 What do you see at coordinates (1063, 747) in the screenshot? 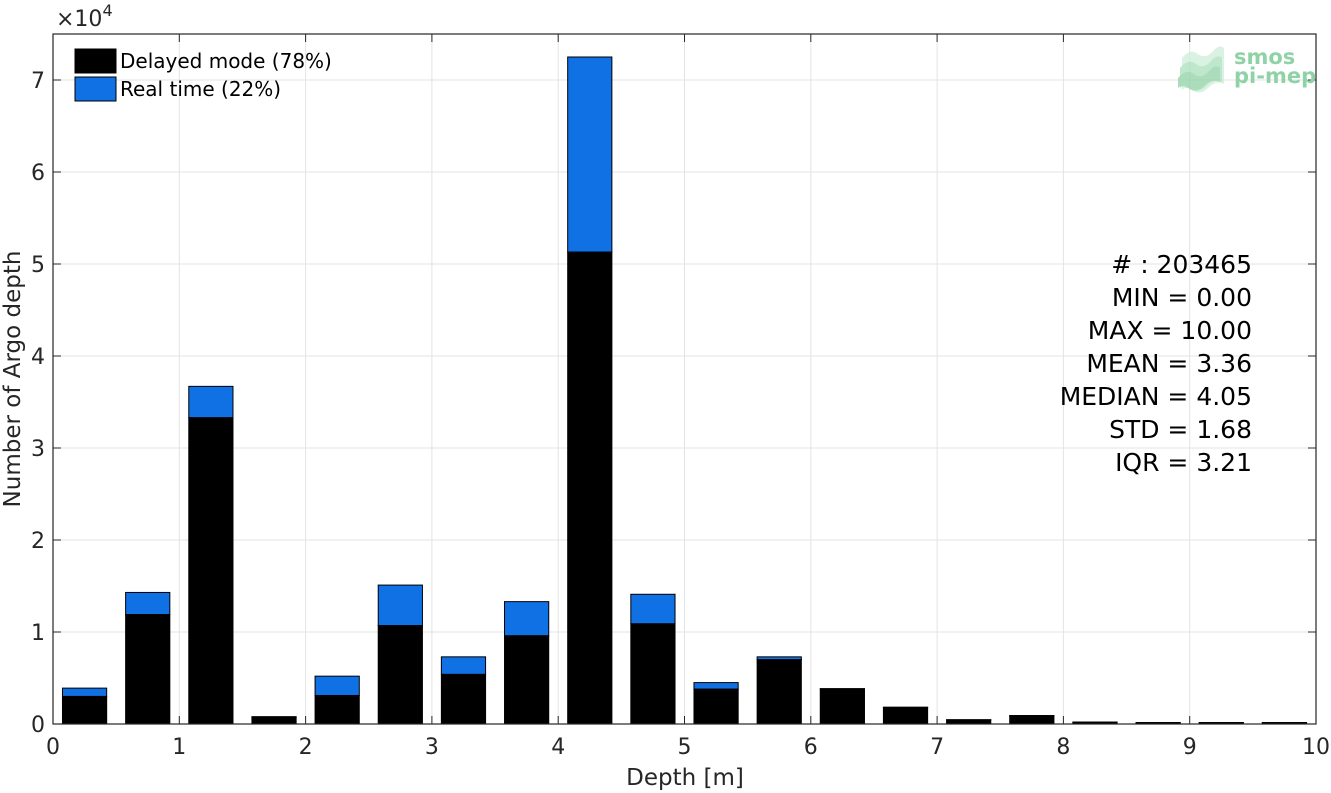
I see `x-tick-label: 8` at bounding box center [1063, 747].